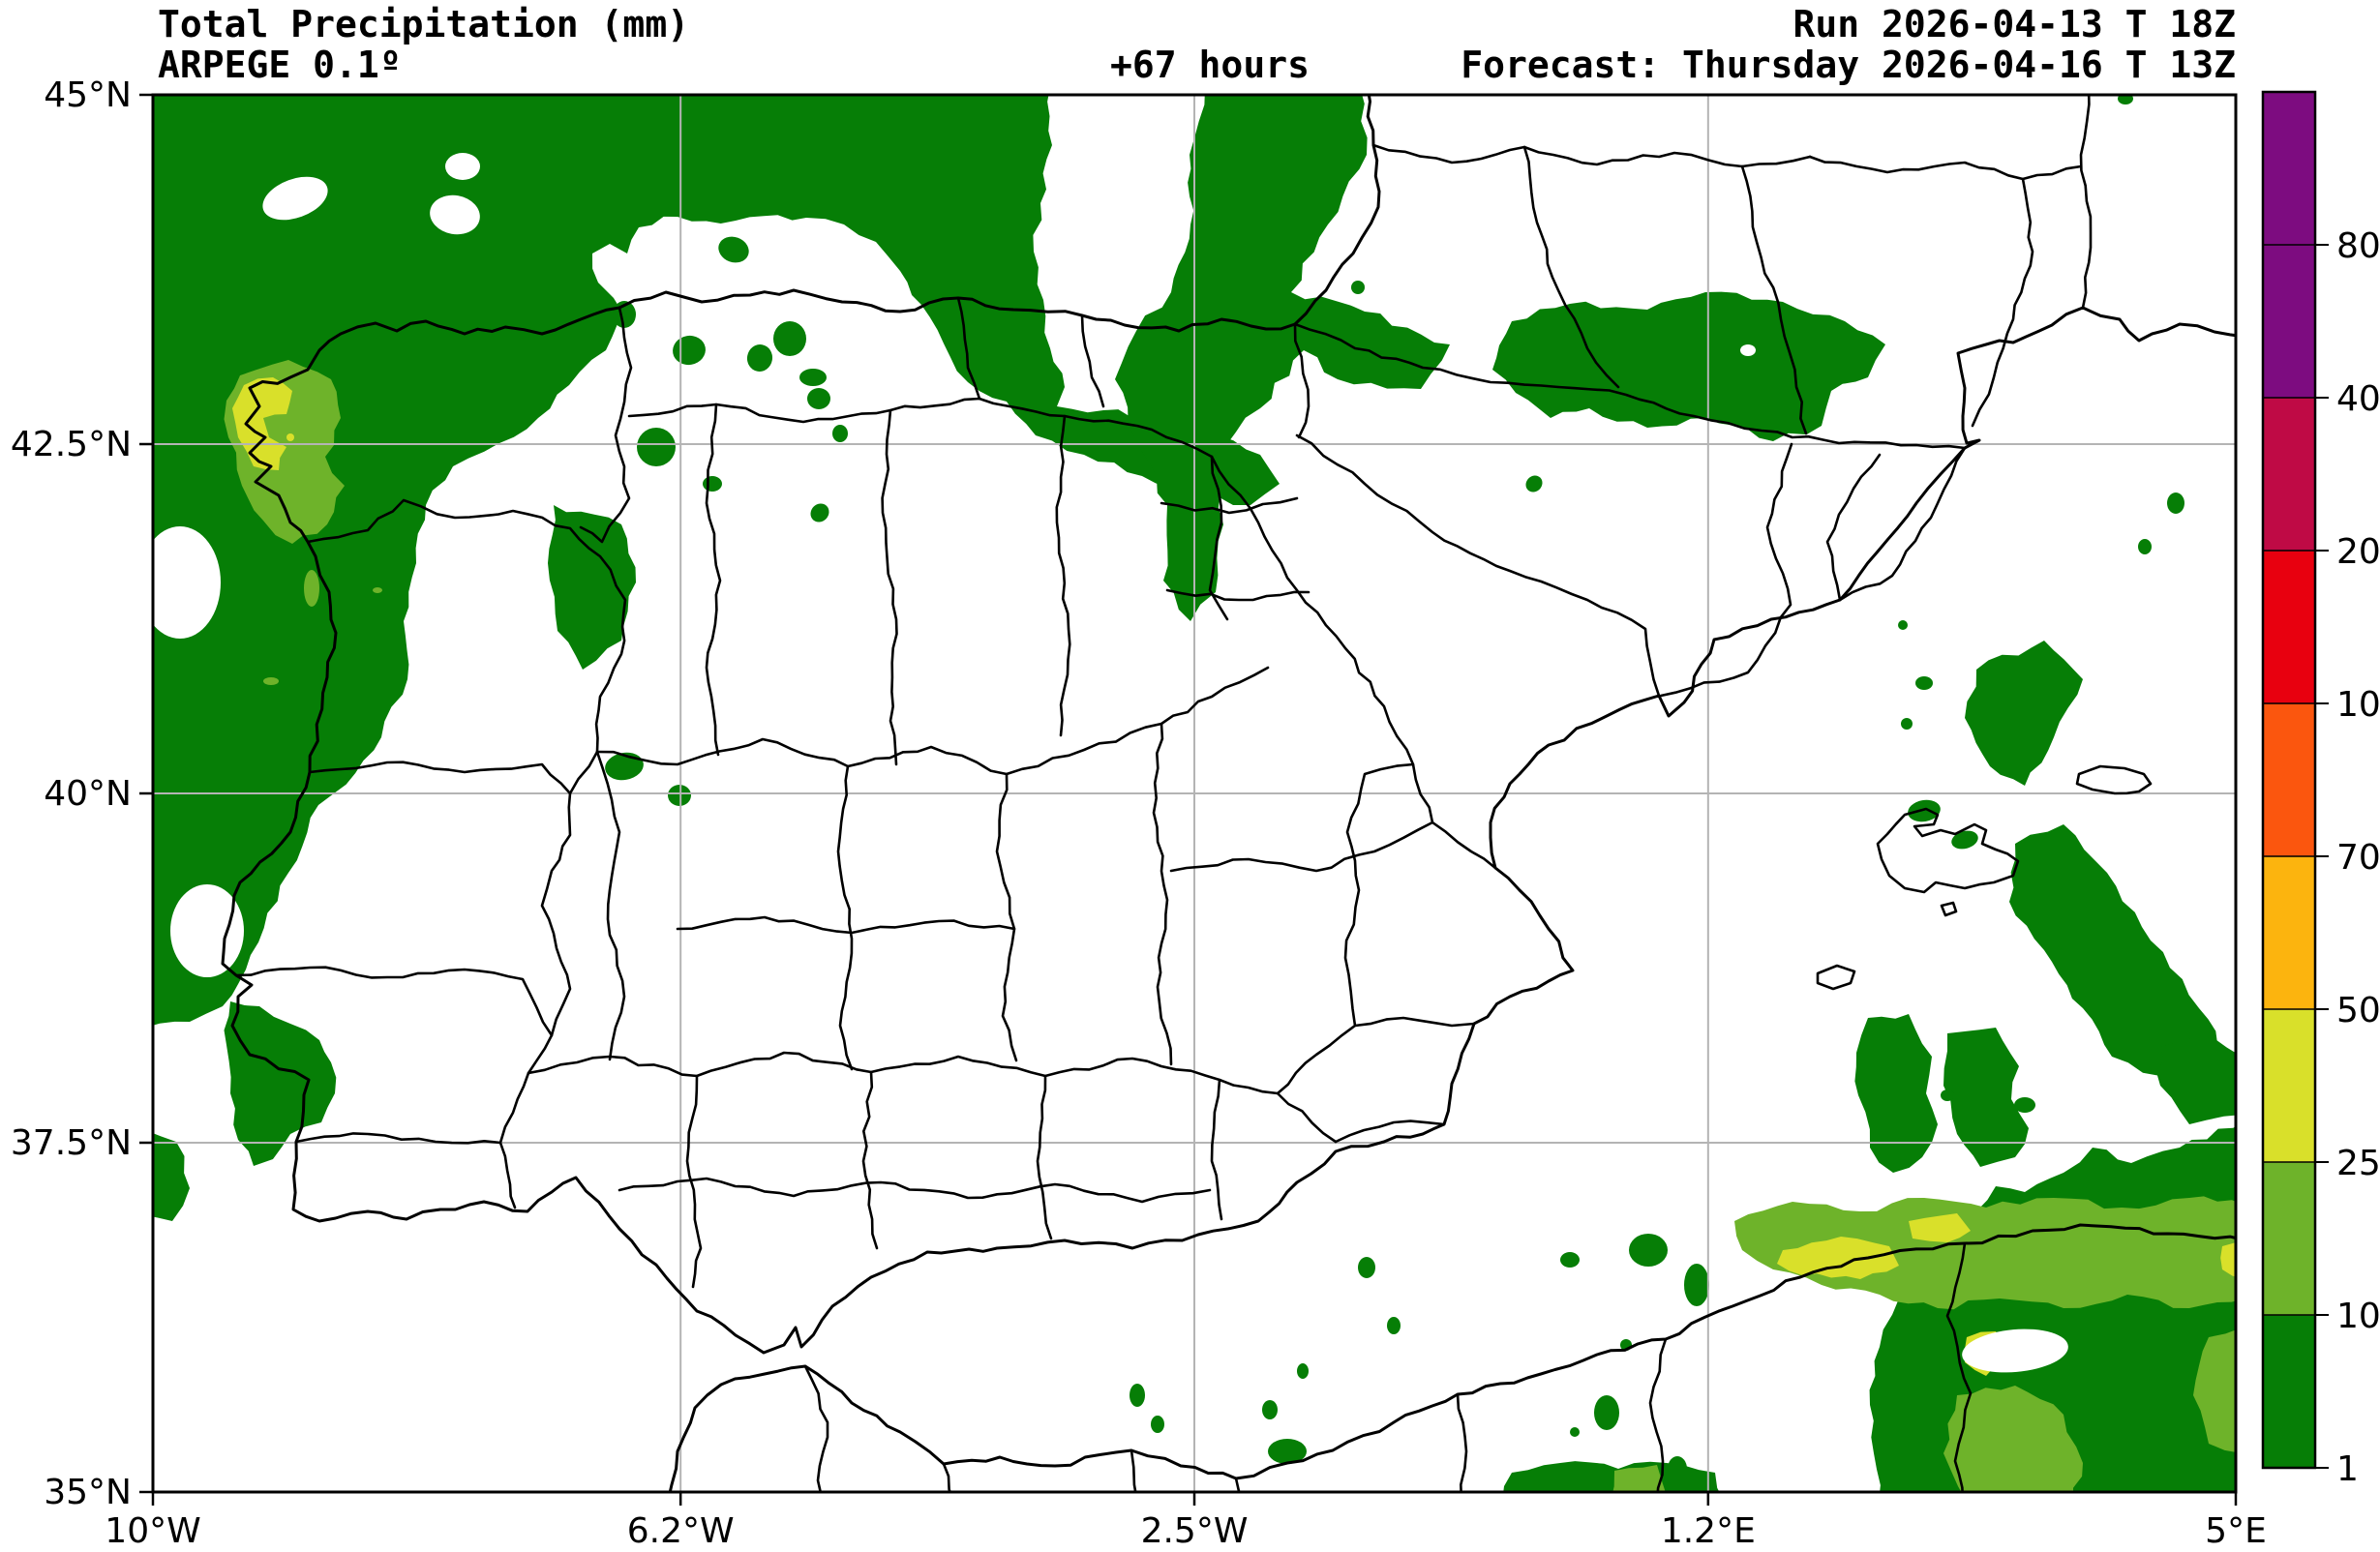  What do you see at coordinates (1849, 65) in the screenshot?
I see `forecast-label: Forecast: Thursday 2026-04-16 T 13Z` at bounding box center [1849, 65].